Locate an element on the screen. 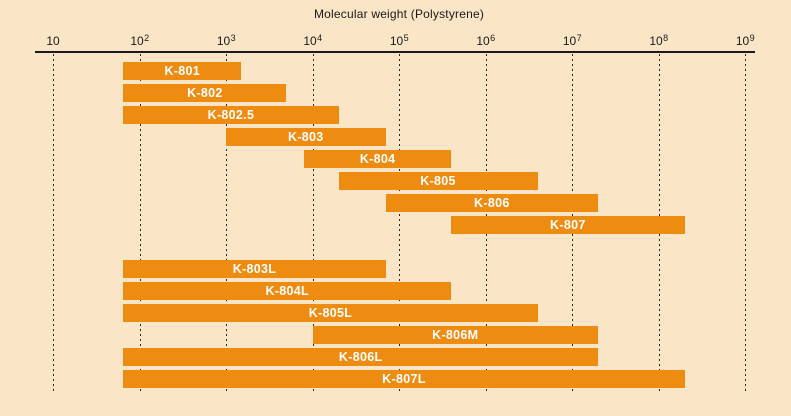 The width and height of the screenshot is (791, 416). bar-label: K-807L is located at coordinates (404, 379).